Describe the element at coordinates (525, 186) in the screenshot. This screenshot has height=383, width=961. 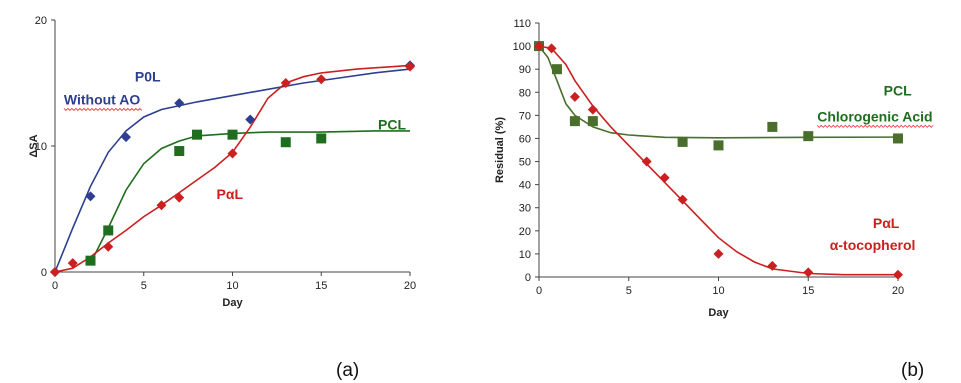
I see `y-tick-label: 40` at that location.